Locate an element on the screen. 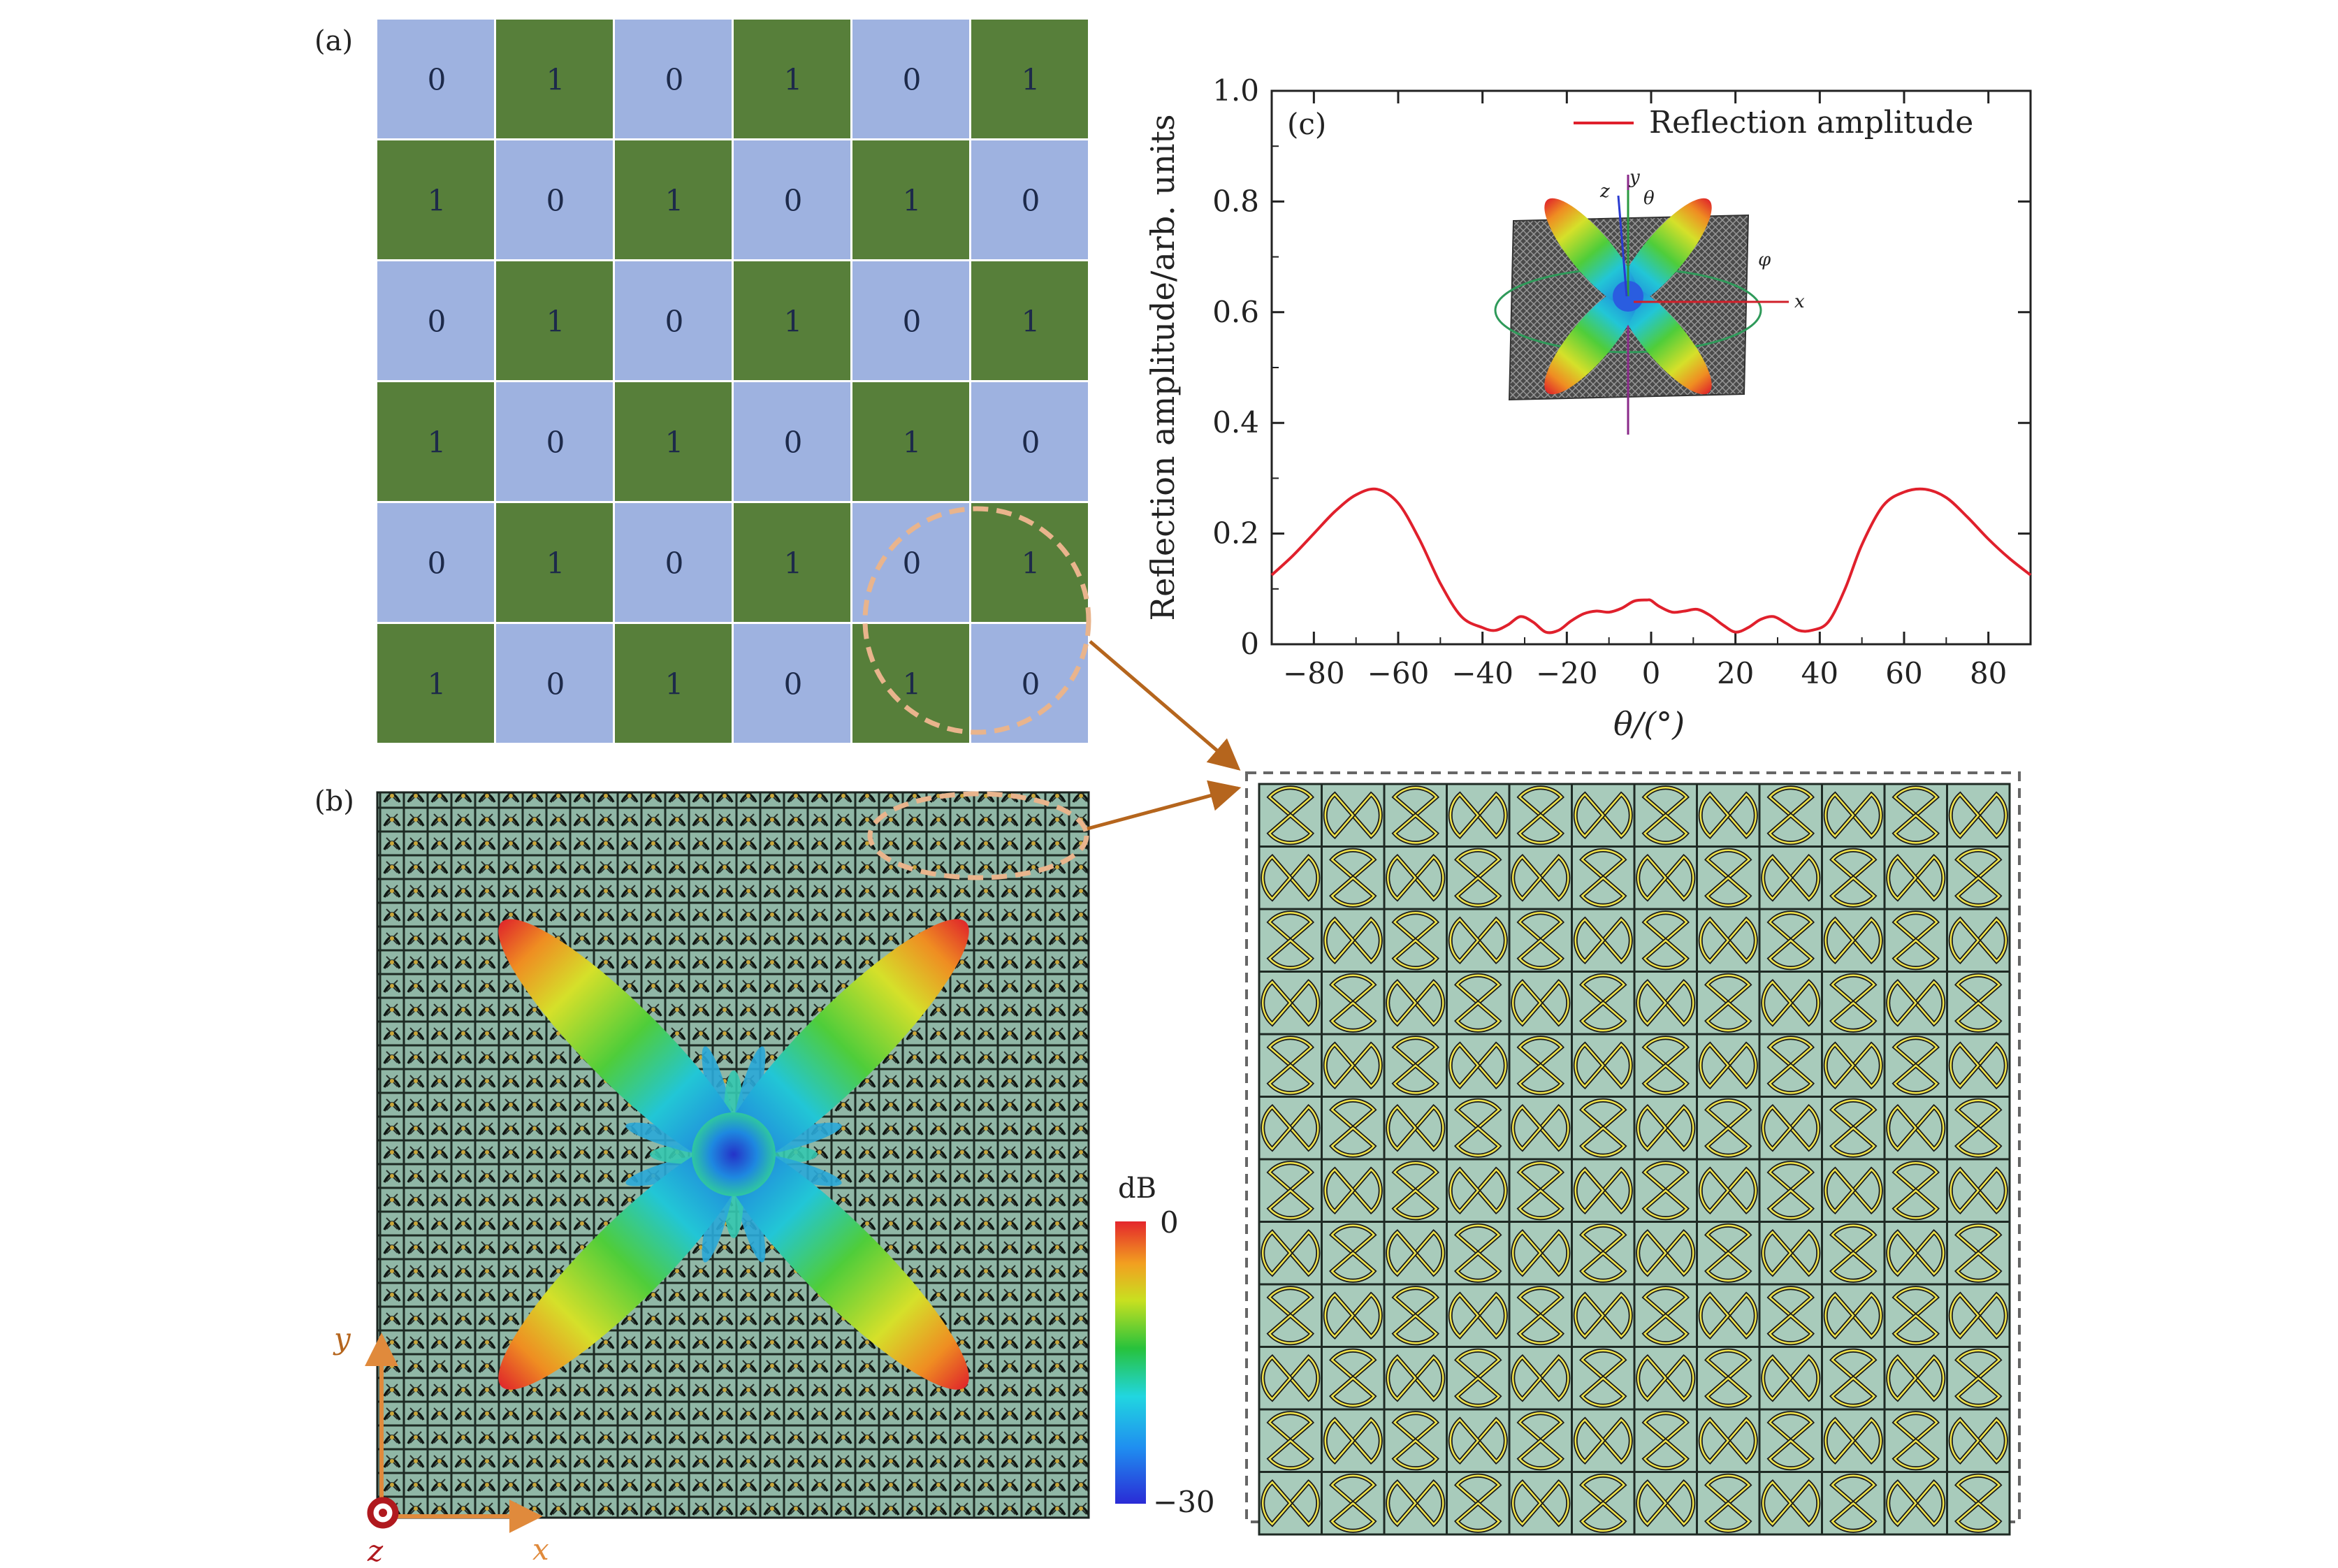 This screenshot has width=2338, height=1568. inset-3d-pattern: x y z θ φ is located at coordinates (1650, 301).